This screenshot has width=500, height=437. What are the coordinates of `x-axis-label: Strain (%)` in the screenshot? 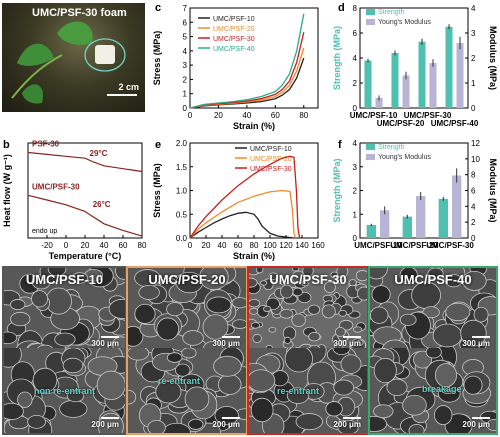 It's located at (254, 256).